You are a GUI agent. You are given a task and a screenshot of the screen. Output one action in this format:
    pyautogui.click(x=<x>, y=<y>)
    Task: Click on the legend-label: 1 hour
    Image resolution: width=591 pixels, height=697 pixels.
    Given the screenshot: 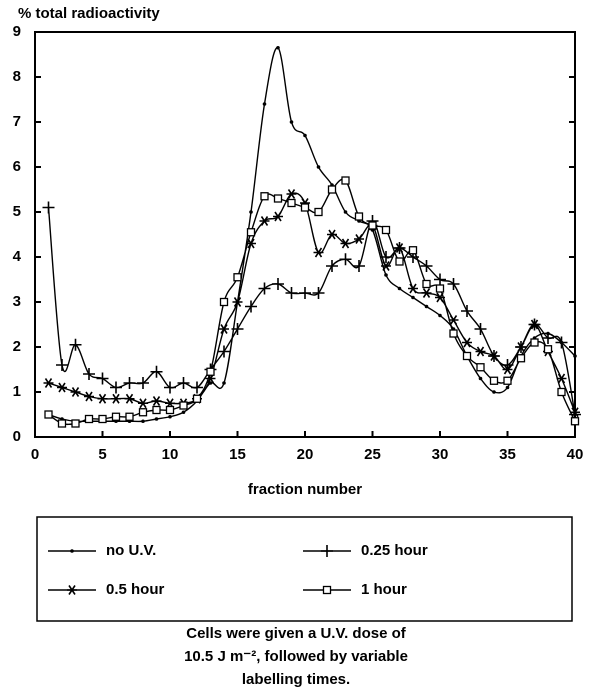 What is the action you would take?
    pyautogui.click(x=384, y=589)
    